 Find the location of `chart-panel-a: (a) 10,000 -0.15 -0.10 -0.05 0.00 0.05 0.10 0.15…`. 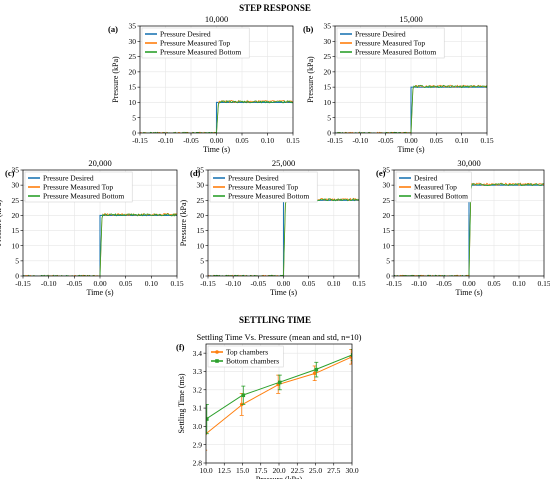

chart-panel-a: (a) 10,000 -0.15 -0.10 -0.05 0.00 0.05 0.10 0.15… is located at coordinates (204, 84).